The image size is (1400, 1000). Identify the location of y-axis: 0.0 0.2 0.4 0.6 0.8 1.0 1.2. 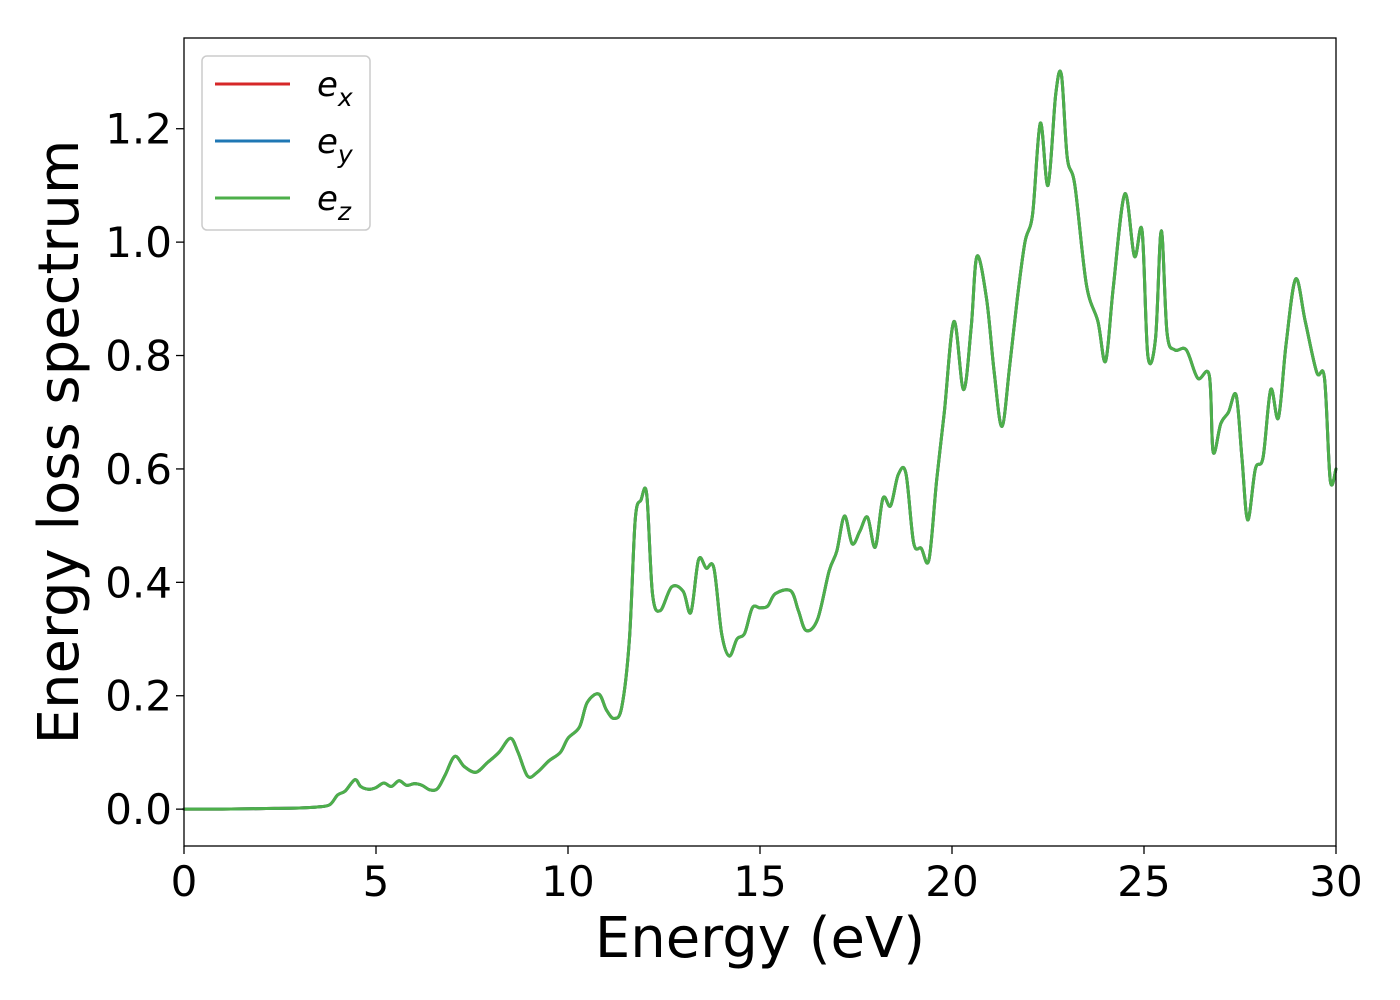
(144, 469).